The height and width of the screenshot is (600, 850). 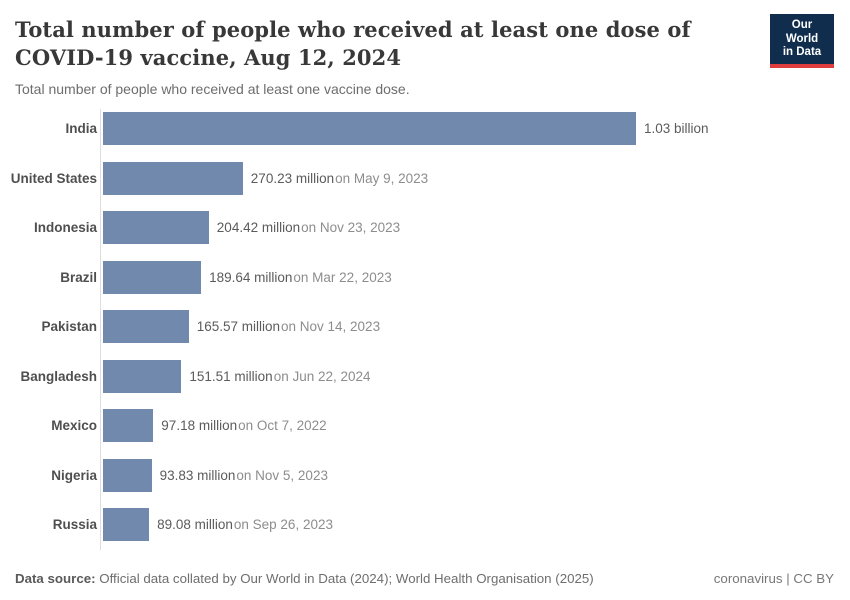 I want to click on chart-row: Pakistan 165.57 million on Nov 14, 2023, so click(x=425, y=327).